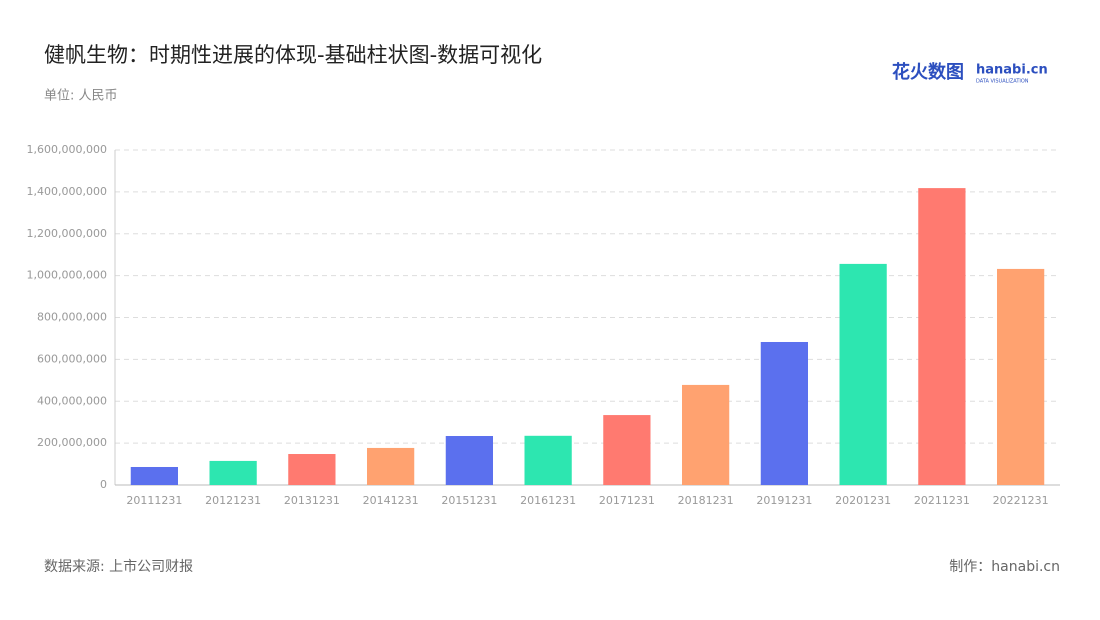 The height and width of the screenshot is (620, 1100). What do you see at coordinates (67, 149) in the screenshot?
I see `y-tick-label: 1,600,000,000` at bounding box center [67, 149].